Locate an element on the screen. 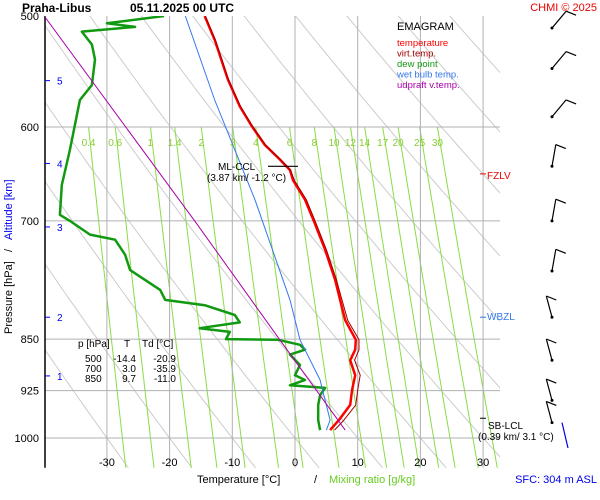 The image size is (600, 500). legend-entry: dew point is located at coordinates (417, 64).